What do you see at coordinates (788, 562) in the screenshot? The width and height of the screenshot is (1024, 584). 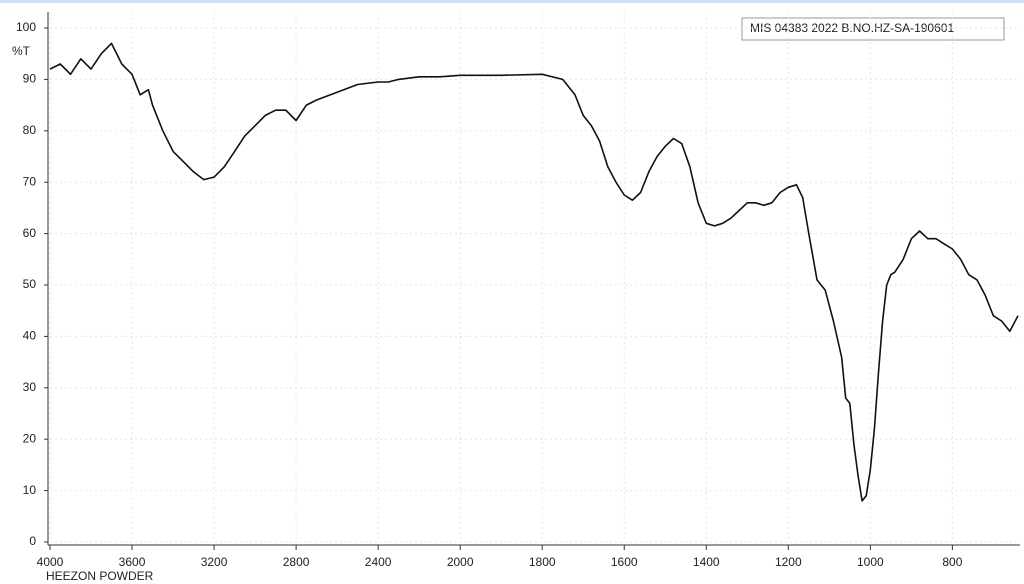 I see `x-tick-label: 1200` at bounding box center [788, 562].